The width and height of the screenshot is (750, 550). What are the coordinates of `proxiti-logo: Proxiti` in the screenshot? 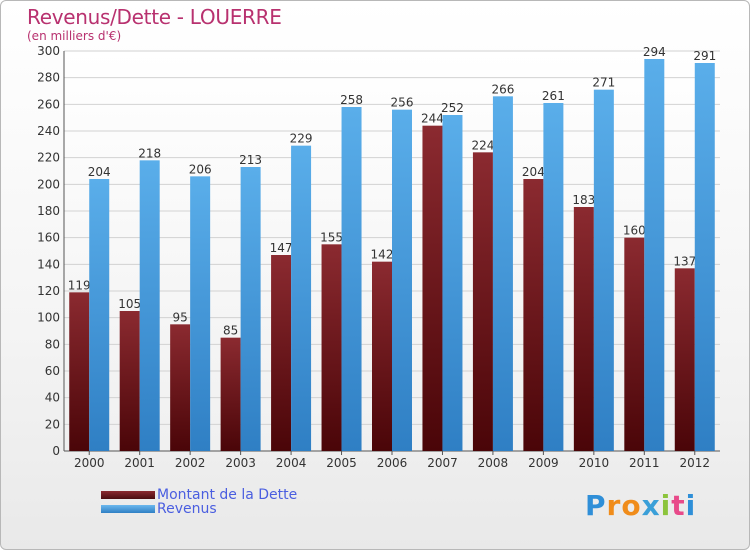 It's located at (640, 505).